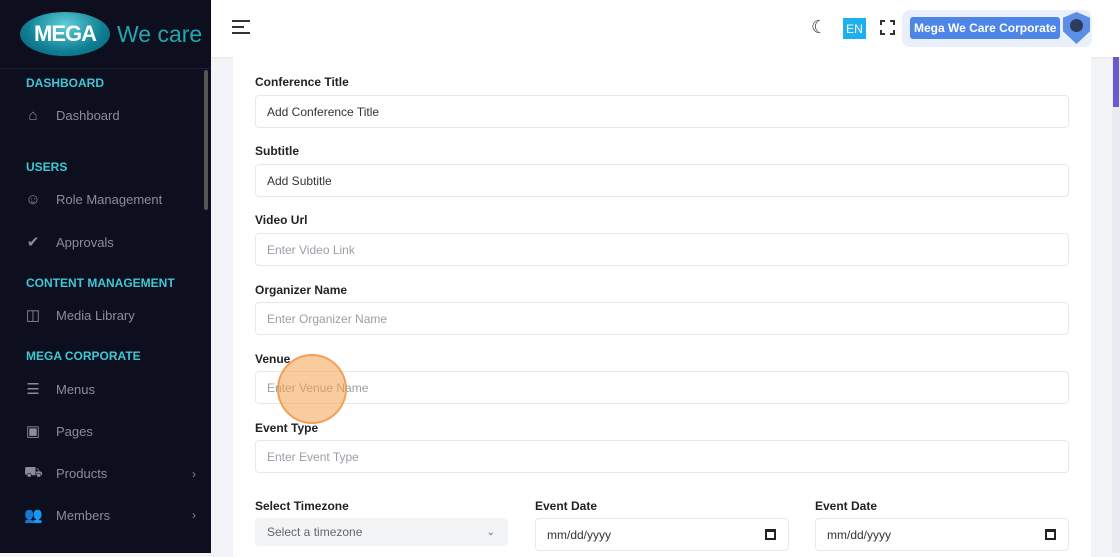  I want to click on timezone-value: Select a timezone, so click(315, 532).